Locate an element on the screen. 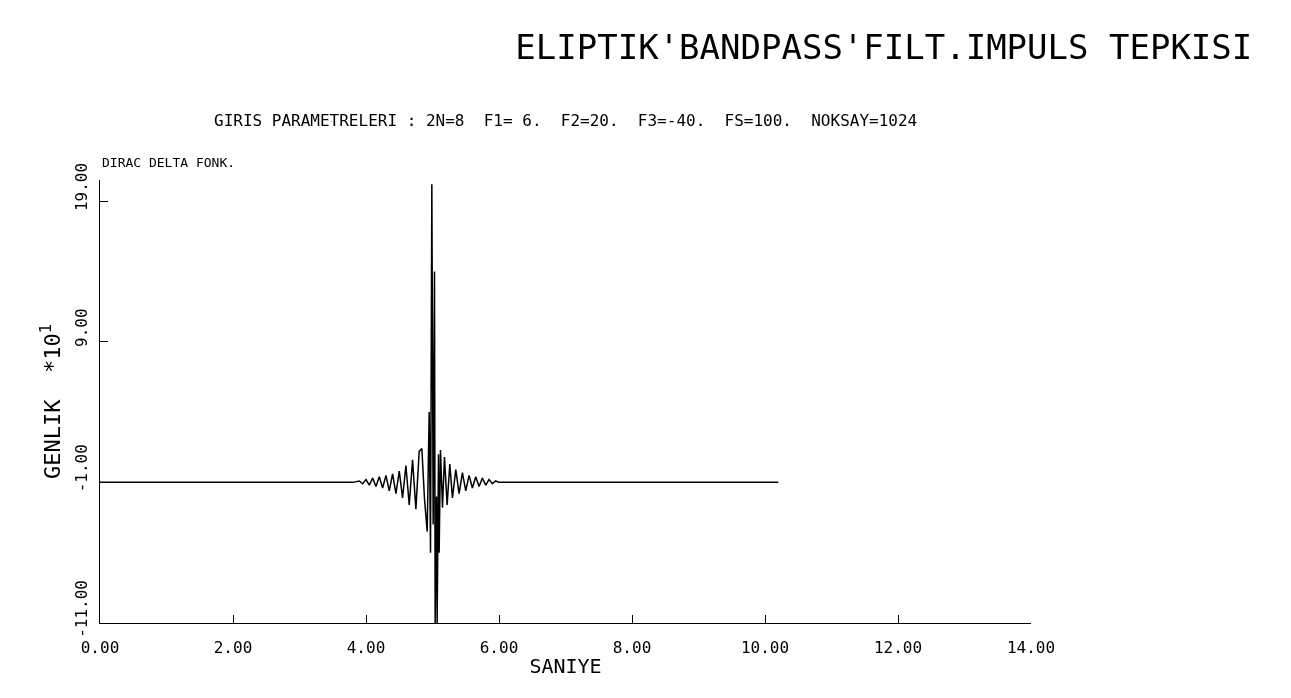 Image resolution: width=1291 pixels, height=698 pixels. x-tick-label: 14.00 is located at coordinates (1031, 648).